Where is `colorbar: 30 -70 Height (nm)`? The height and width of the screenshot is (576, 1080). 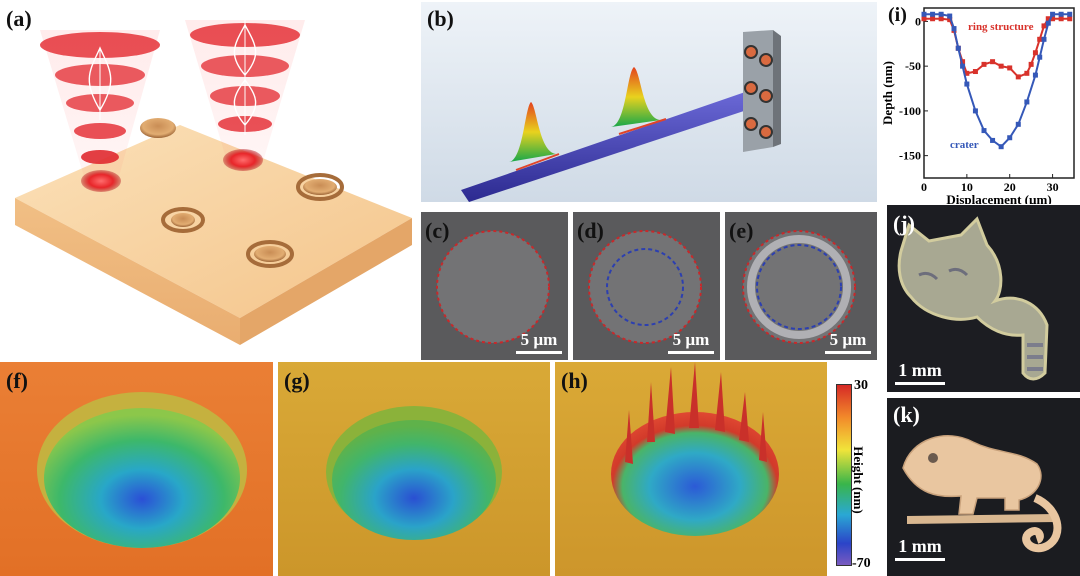 colorbar: 30 -70 Height (nm) is located at coordinates (856, 477).